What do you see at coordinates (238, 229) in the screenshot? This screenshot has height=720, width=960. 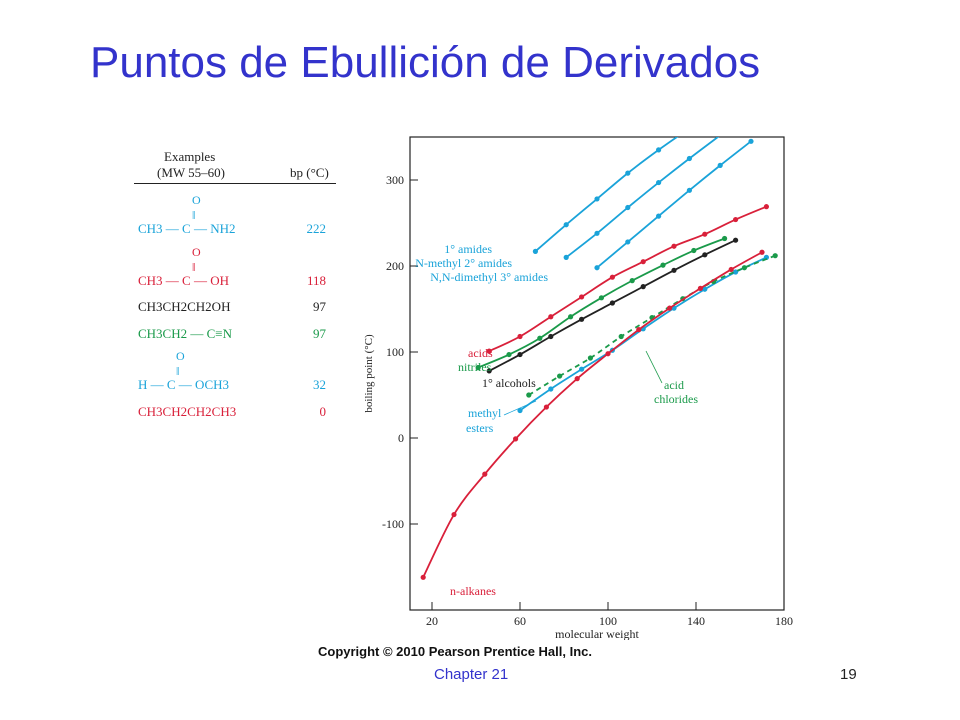 I see `table-row: CH3 — C — NH2 222` at bounding box center [238, 229].